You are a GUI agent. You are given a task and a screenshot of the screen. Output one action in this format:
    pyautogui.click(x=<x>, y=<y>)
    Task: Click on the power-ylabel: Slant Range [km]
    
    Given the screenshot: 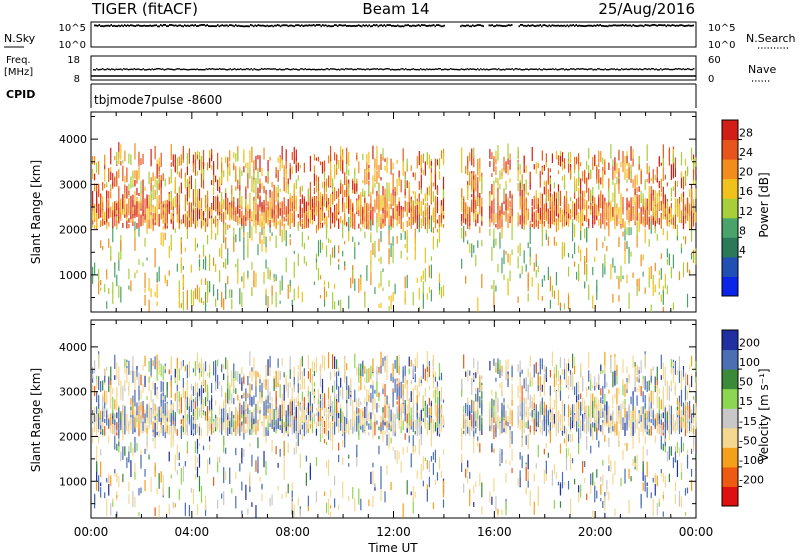 What is the action you would take?
    pyautogui.click(x=36, y=212)
    